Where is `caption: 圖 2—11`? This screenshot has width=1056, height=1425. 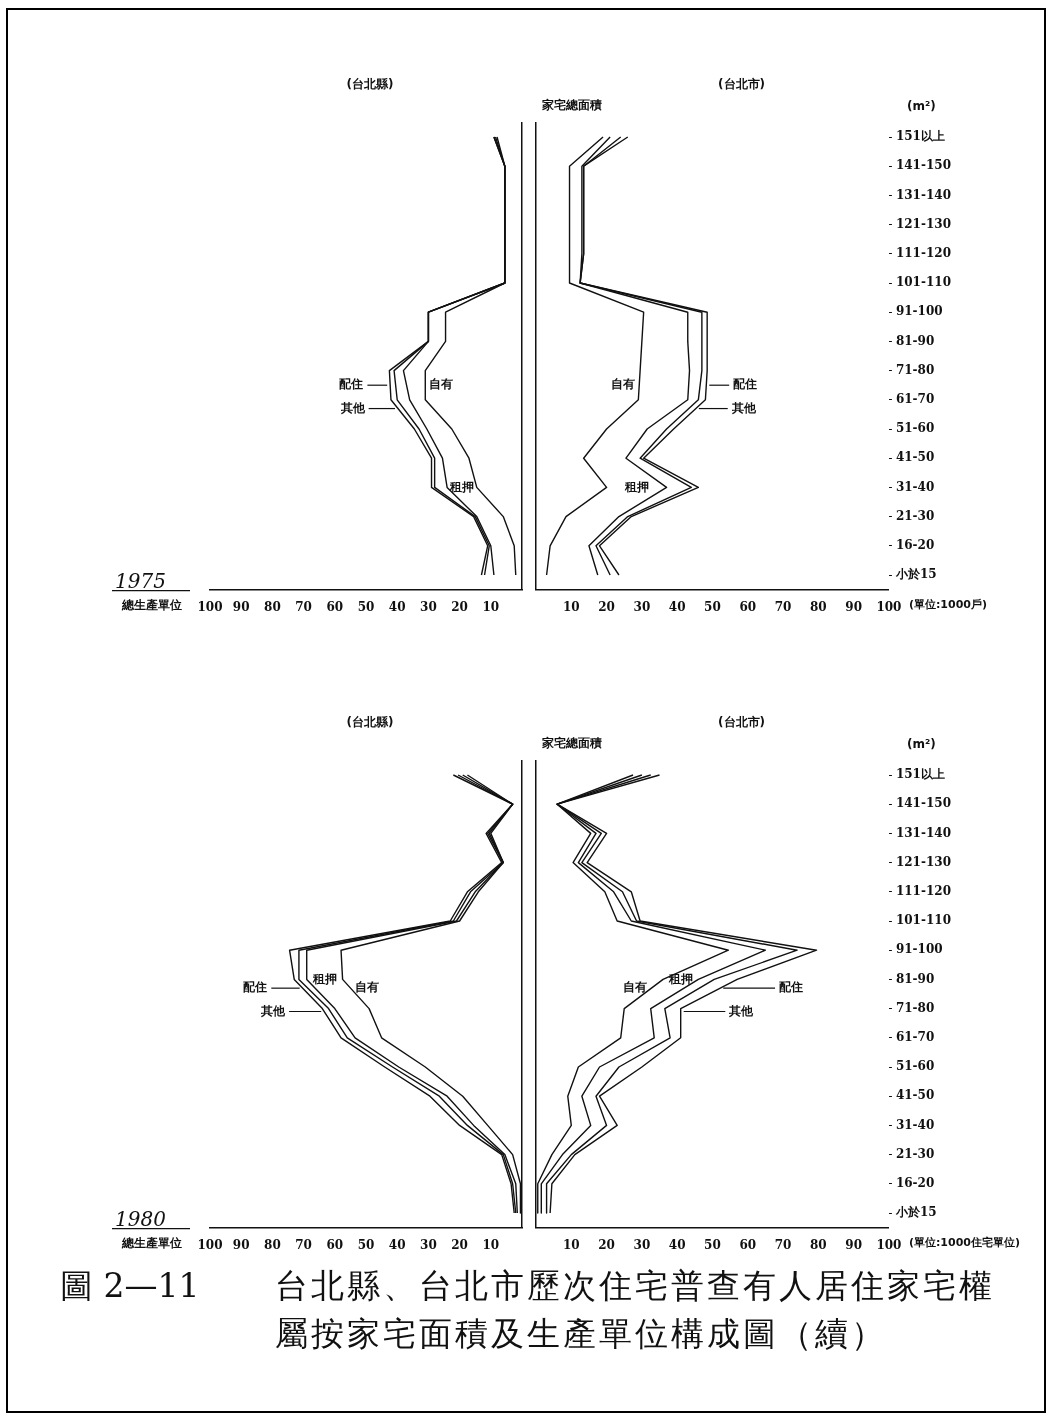
caption: 圖 2—11 is located at coordinates (130, 1286).